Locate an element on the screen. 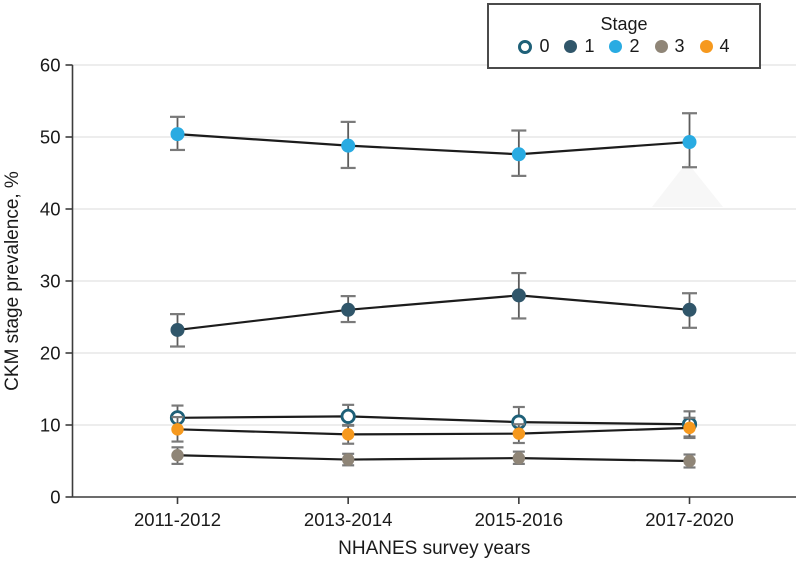 The width and height of the screenshot is (800, 576). chart-legend: Stage 0 1 2 3 4 is located at coordinates (624, 36).